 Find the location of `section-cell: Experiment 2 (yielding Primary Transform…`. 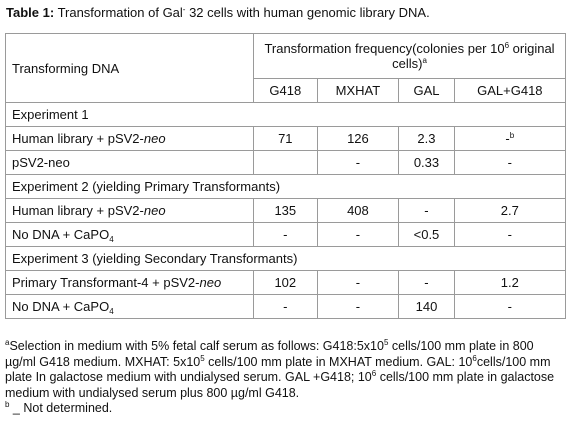

section-cell: Experiment 2 (yielding Primary Transform… is located at coordinates (285, 186).